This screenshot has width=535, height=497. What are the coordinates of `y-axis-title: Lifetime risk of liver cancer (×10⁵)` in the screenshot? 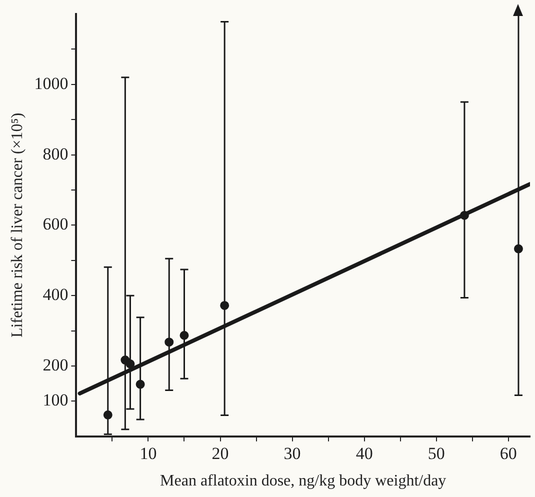 It's located at (17, 225).